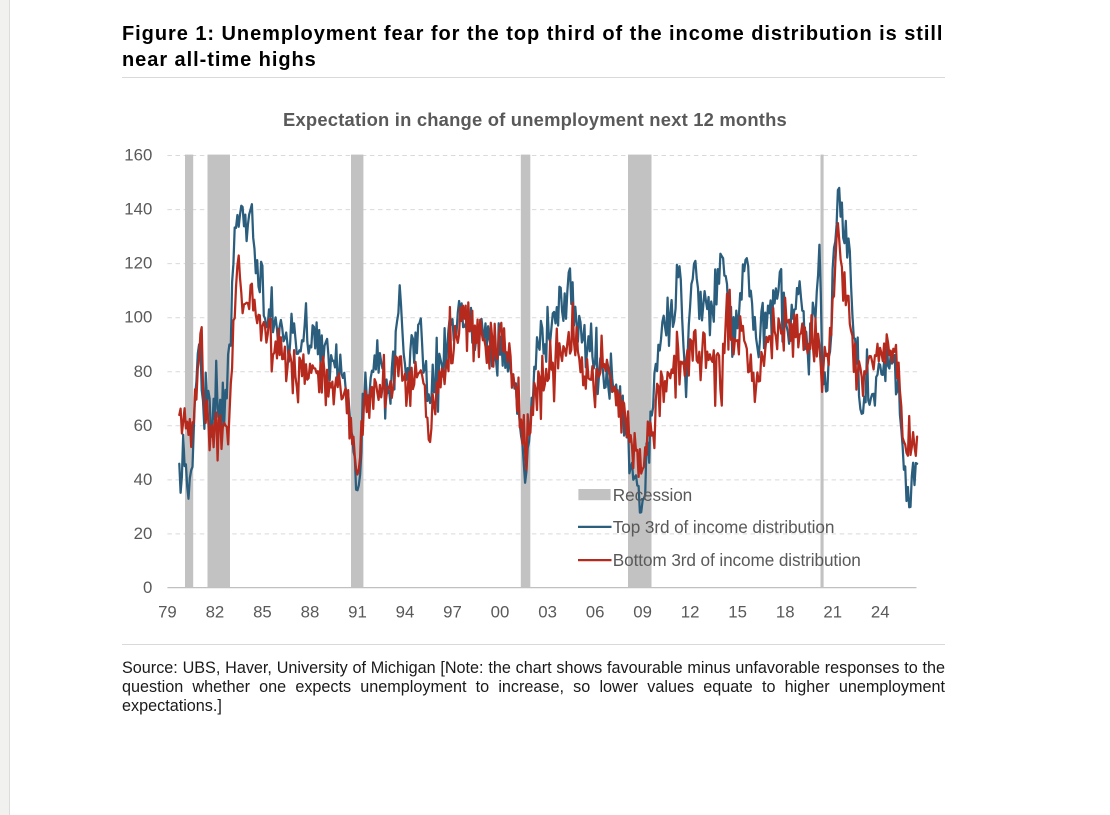 Image resolution: width=1110 pixels, height=815 pixels. What do you see at coordinates (143, 479) in the screenshot?
I see `svg-text: 40` at bounding box center [143, 479].